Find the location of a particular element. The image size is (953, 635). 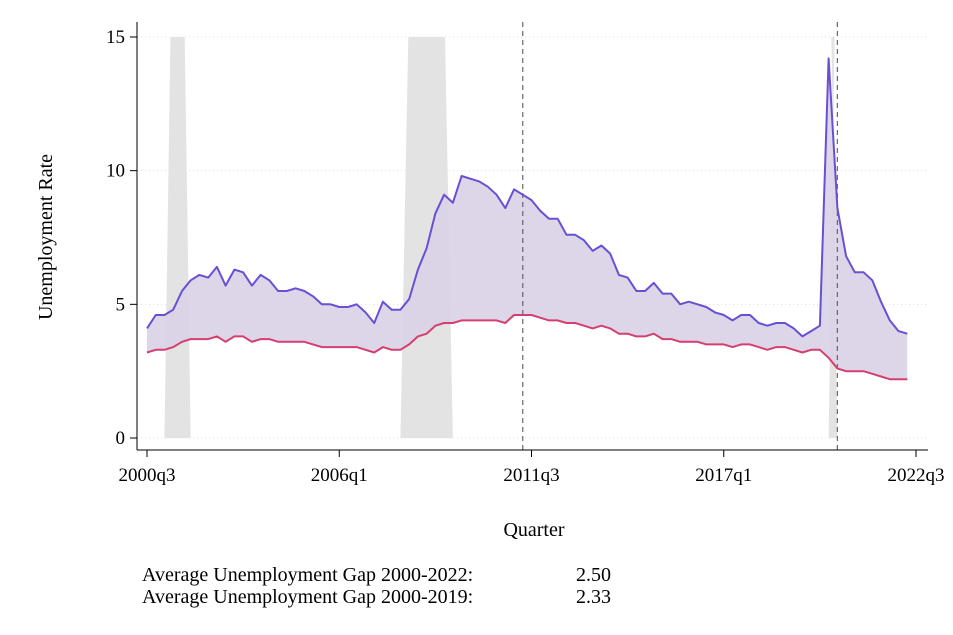

y-tick-label-1: 5 is located at coordinates (121, 304).